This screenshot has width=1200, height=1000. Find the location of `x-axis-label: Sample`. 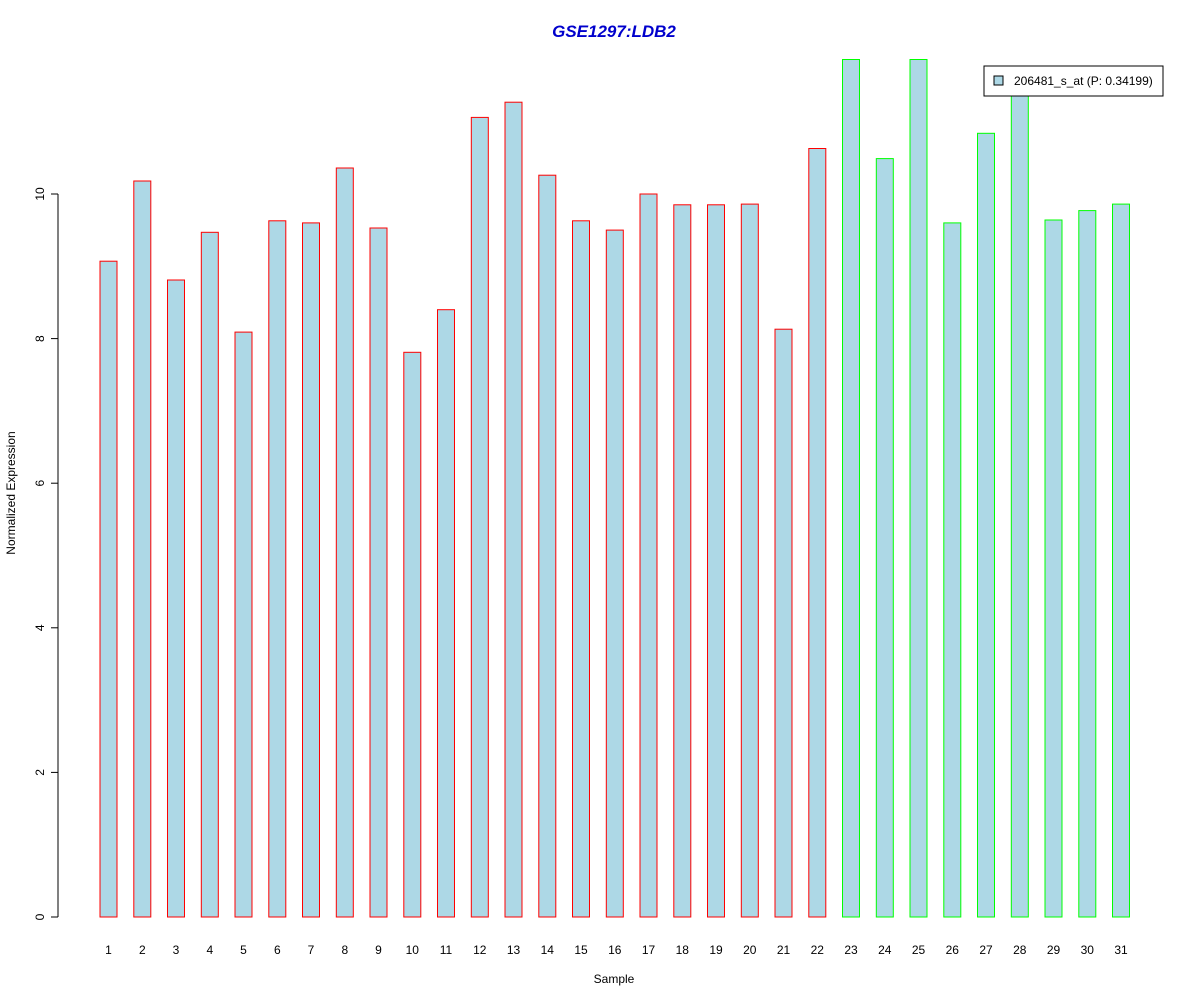

x-axis-label: Sample is located at coordinates (614, 979).